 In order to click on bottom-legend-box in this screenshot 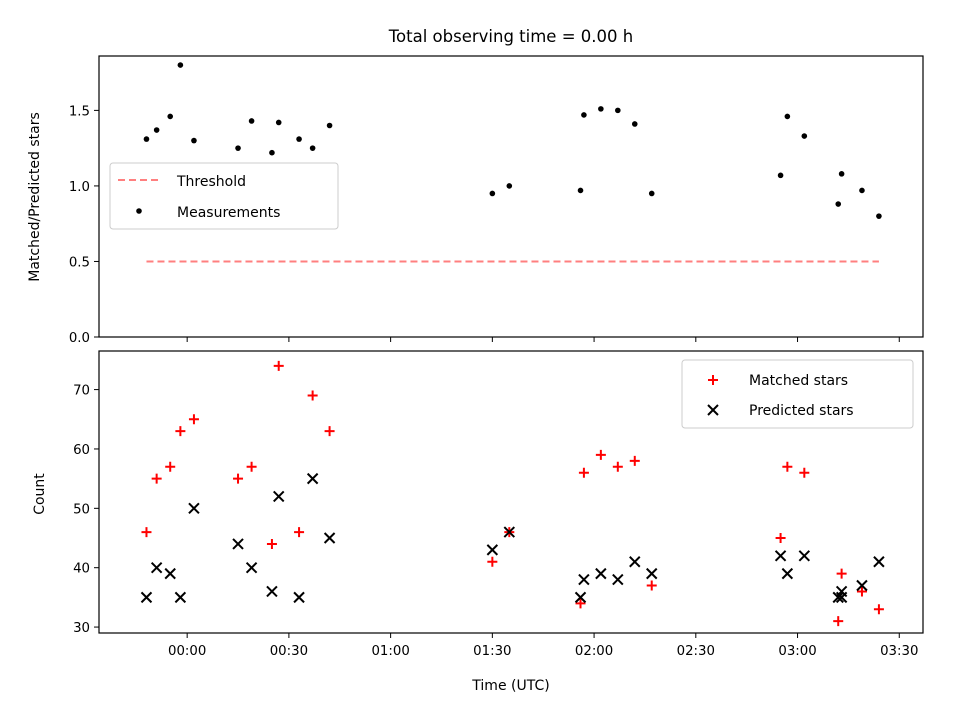, I will do `click(797, 394)`.